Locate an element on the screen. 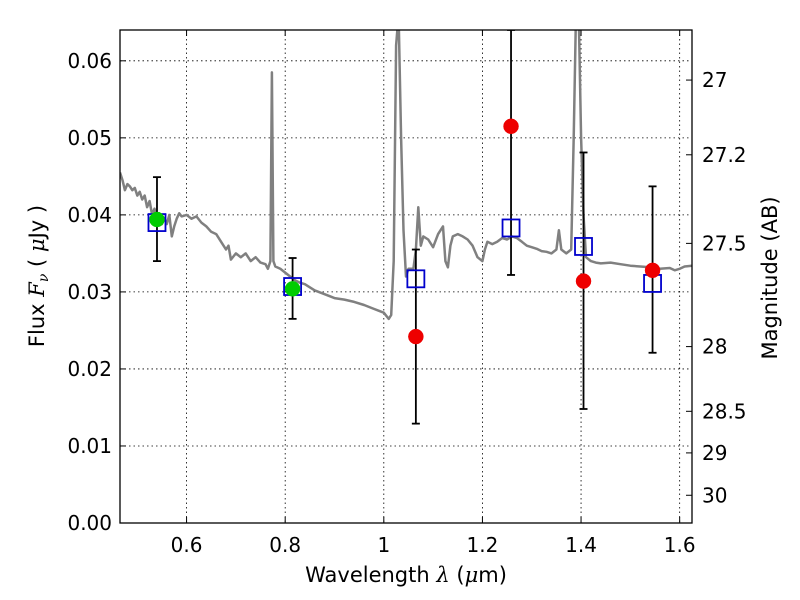  y-tick-label: 0.06 is located at coordinates (89, 61).